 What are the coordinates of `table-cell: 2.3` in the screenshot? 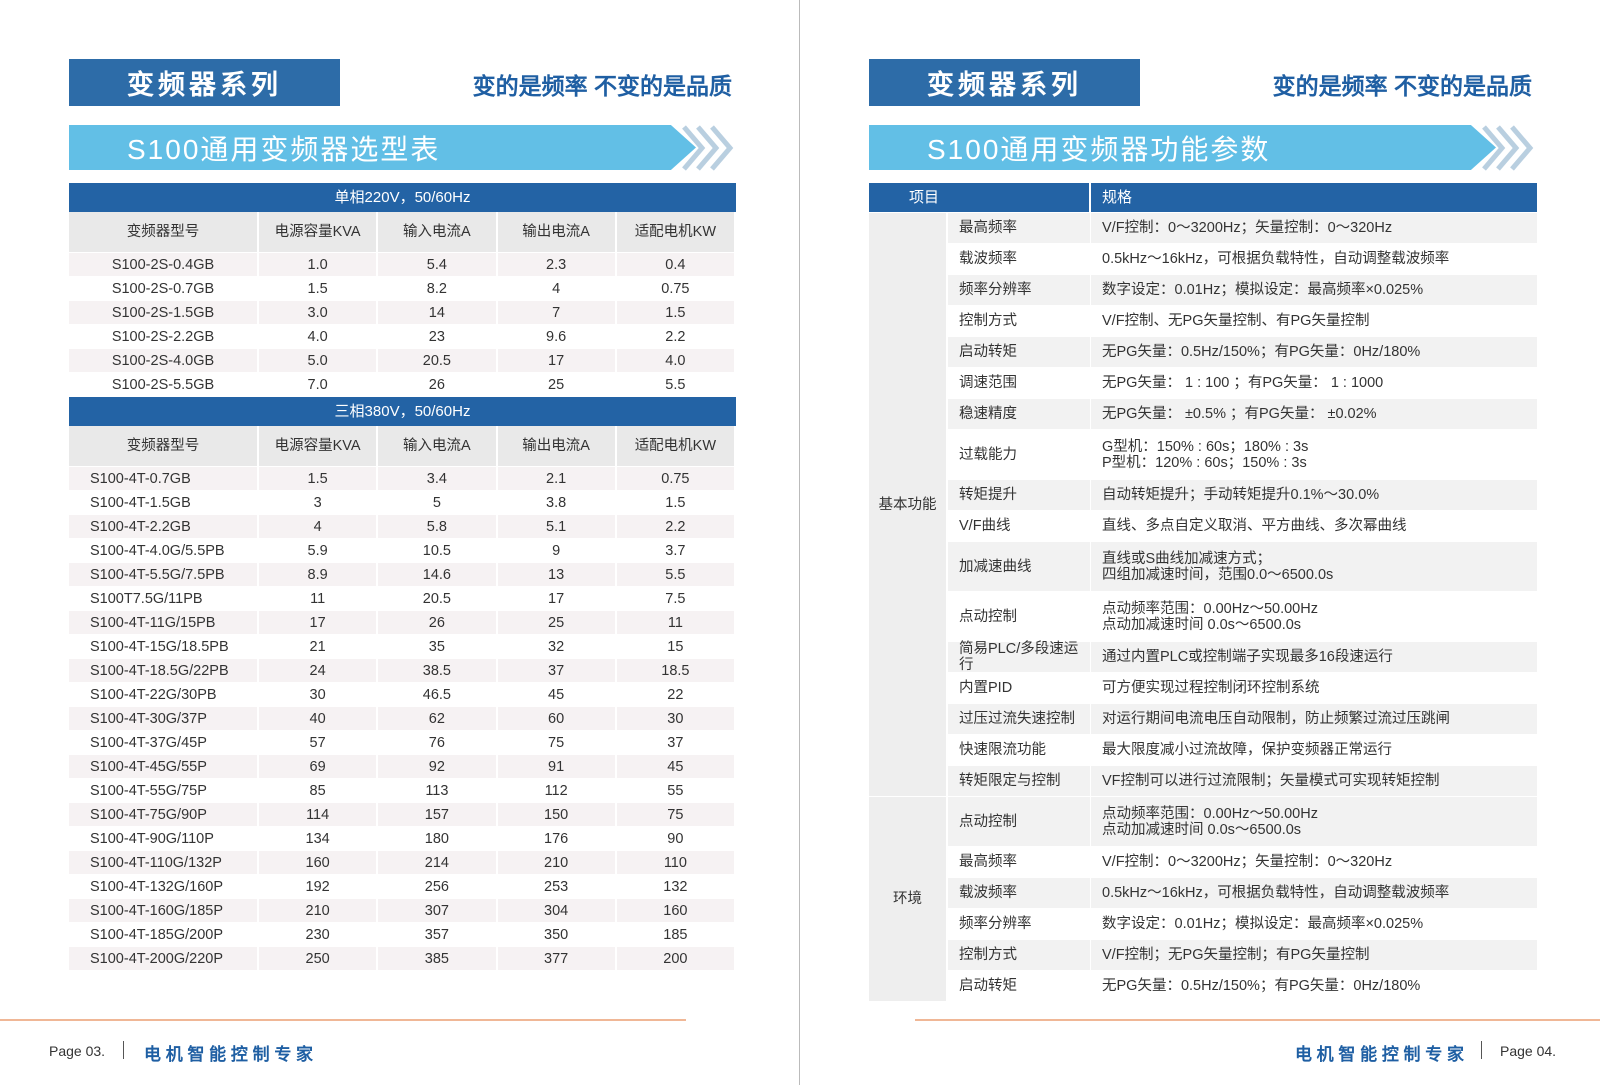 It's located at (557, 264).